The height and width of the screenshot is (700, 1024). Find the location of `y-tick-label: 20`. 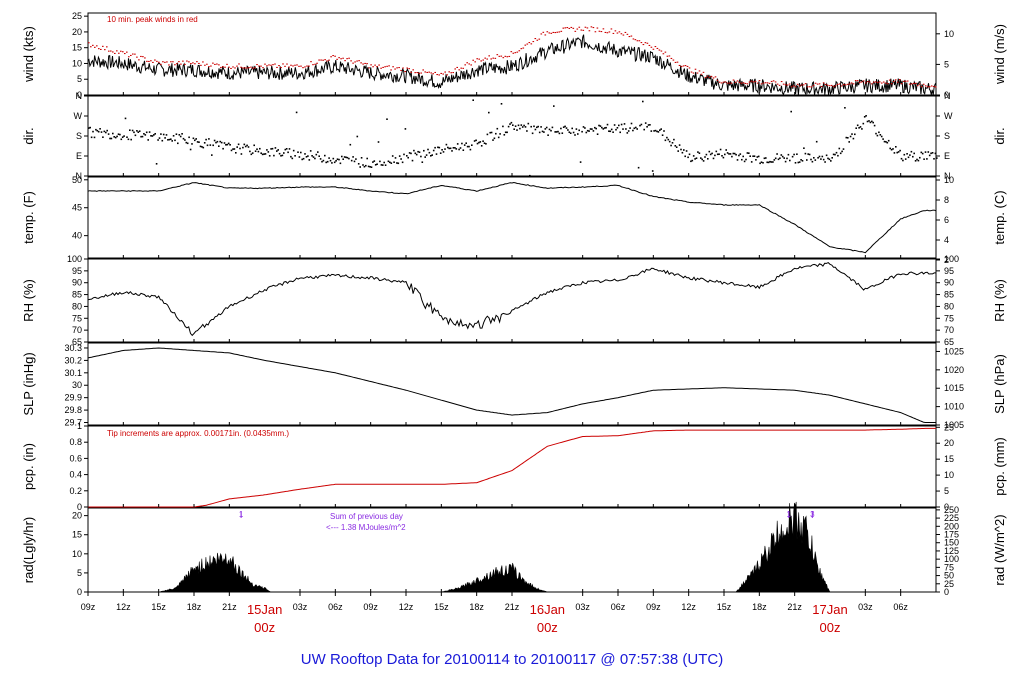

y-tick-label: 20 is located at coordinates (77, 516).